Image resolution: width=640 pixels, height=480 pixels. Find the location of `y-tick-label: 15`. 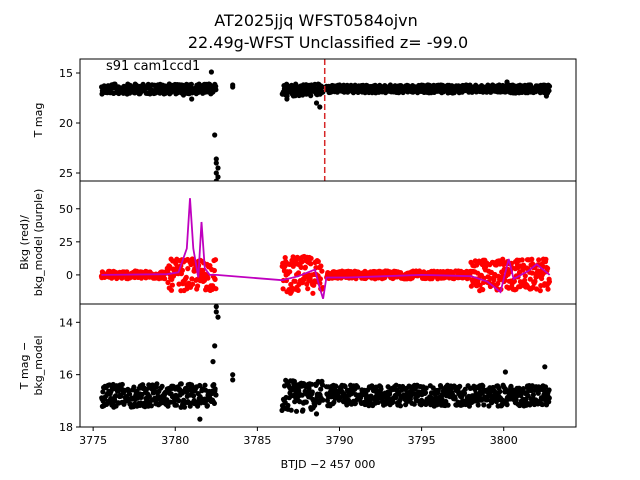

y-tick-label: 15 is located at coordinates (66, 73).